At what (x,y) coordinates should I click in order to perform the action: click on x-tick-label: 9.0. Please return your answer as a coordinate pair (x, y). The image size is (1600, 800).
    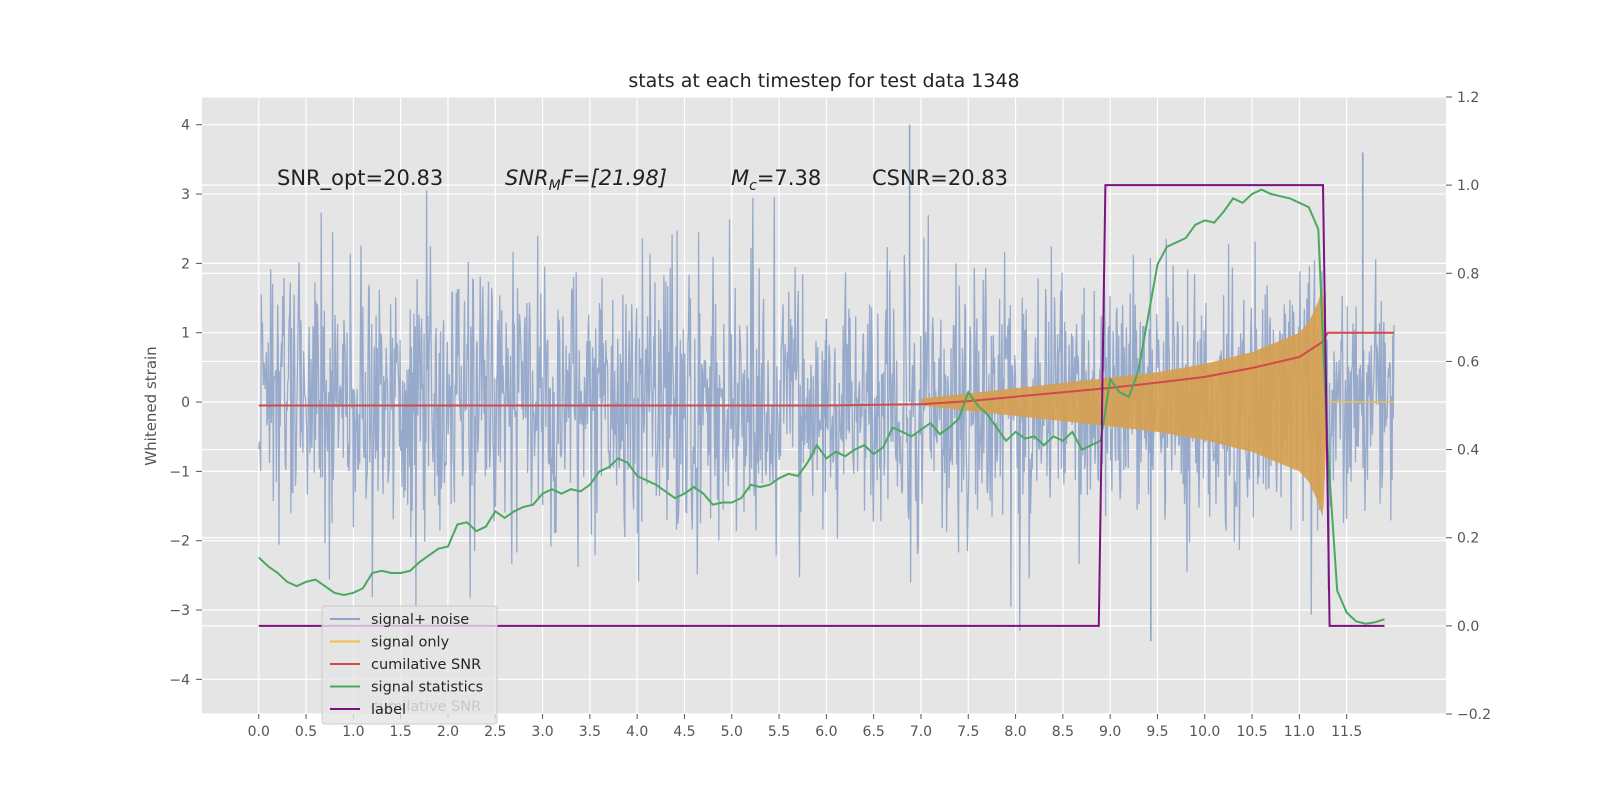
    Looking at the image, I should click on (1110, 732).